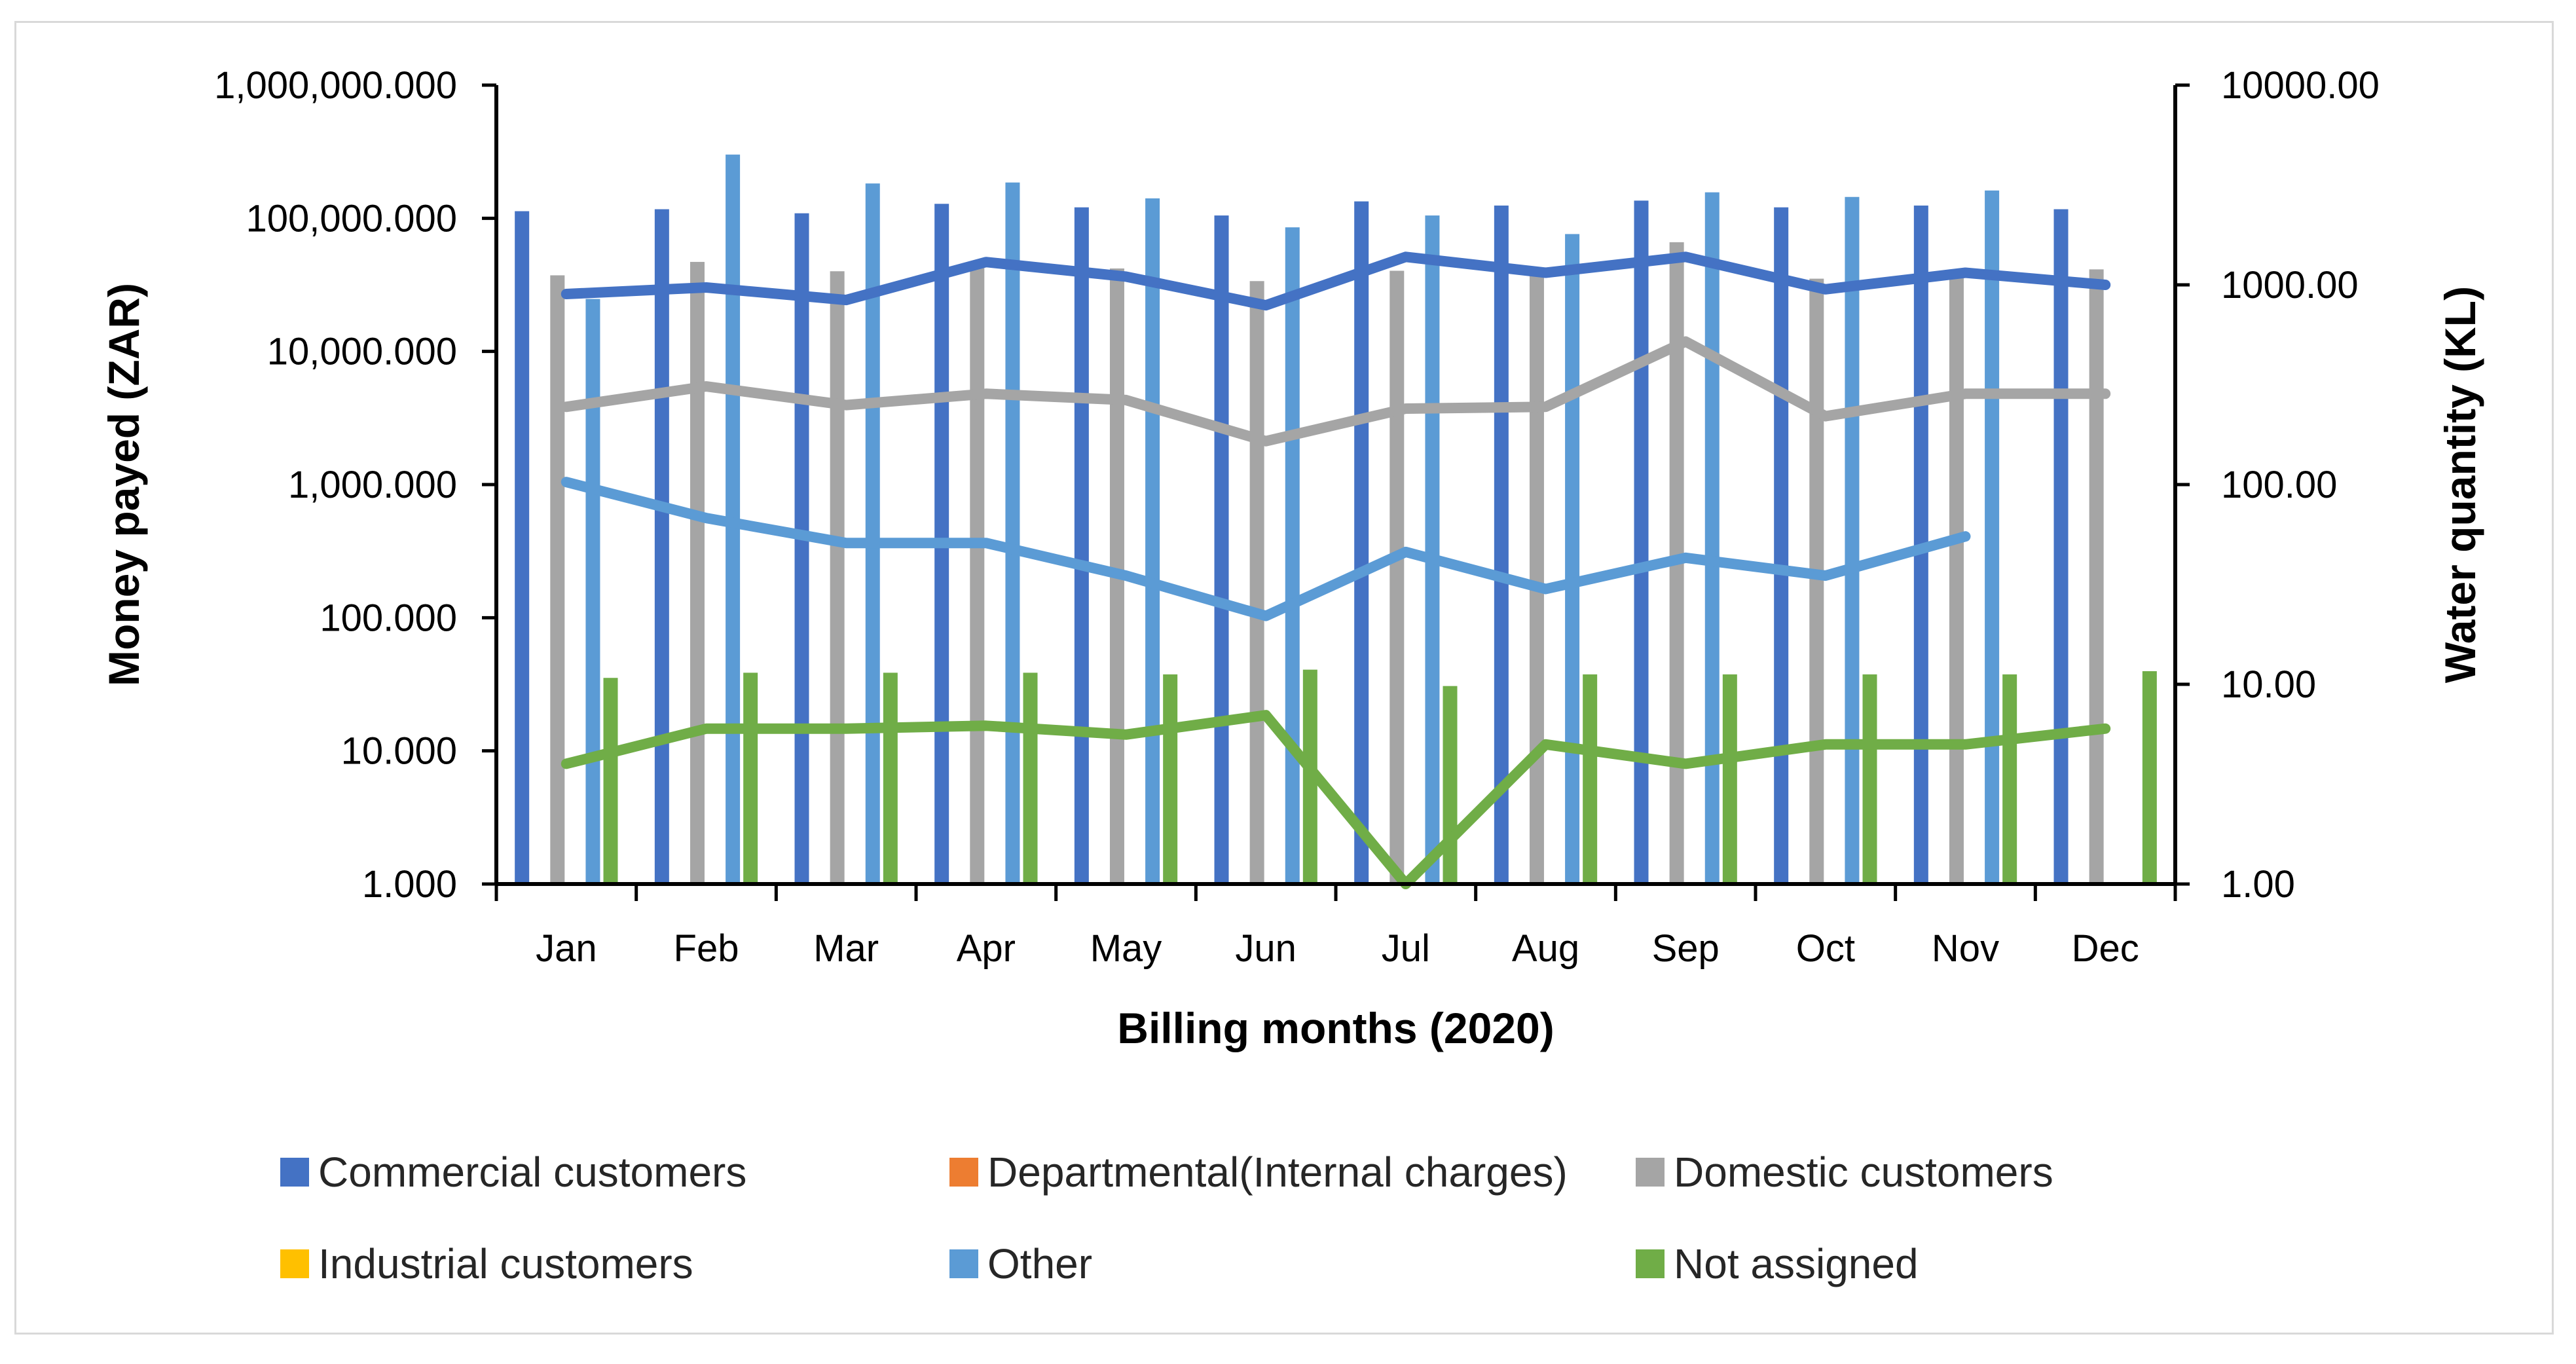 This screenshot has height=1364, width=2576. What do you see at coordinates (2009, 779) in the screenshot?
I see `bar-not-assigned-nov` at bounding box center [2009, 779].